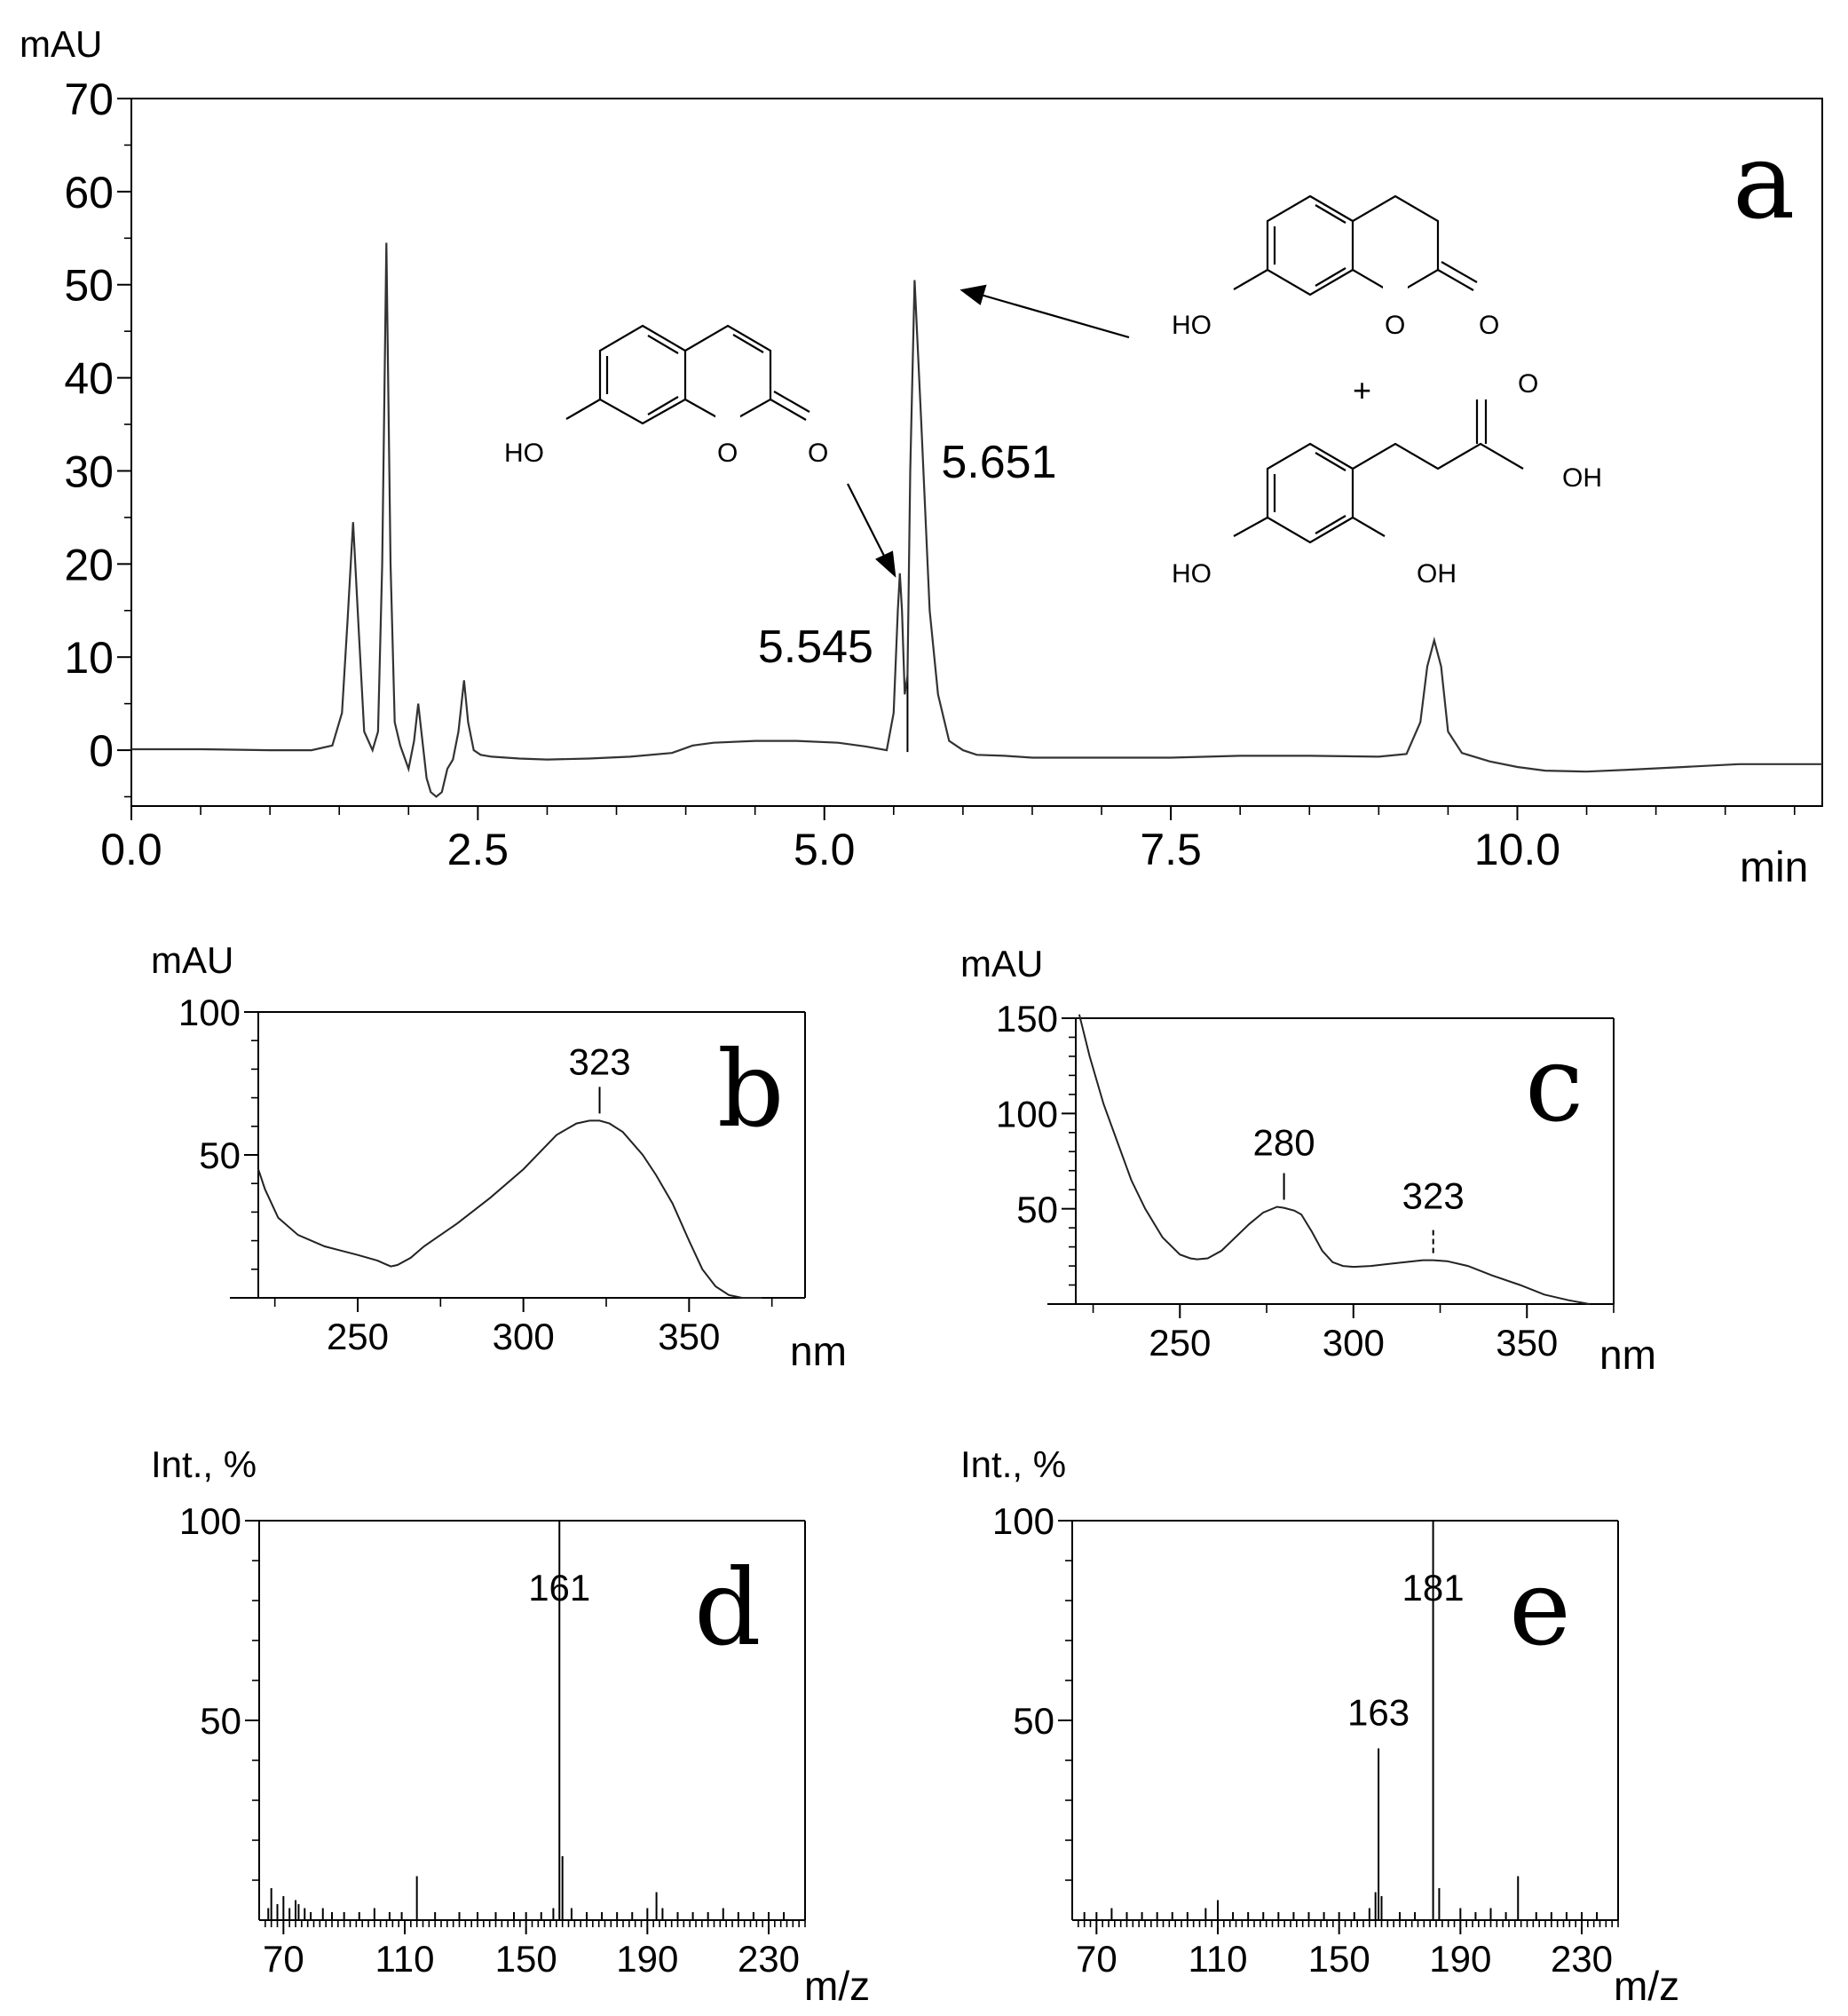 The width and height of the screenshot is (1848, 2016). I want to click on panel-d-xtick-label: 150, so click(526, 1959).